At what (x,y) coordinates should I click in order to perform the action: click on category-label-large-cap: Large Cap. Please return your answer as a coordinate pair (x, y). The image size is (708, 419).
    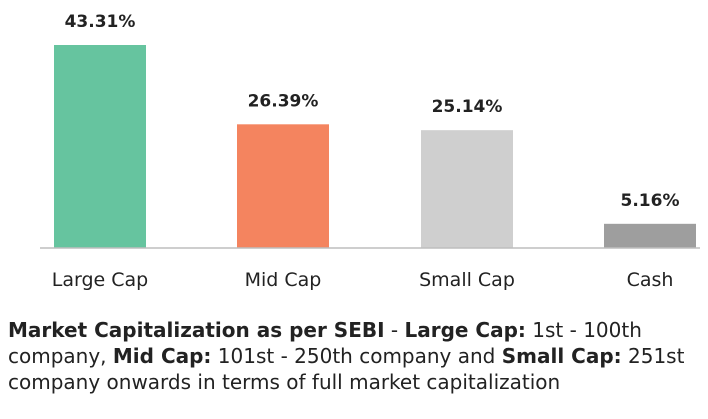
    Looking at the image, I should click on (100, 280).